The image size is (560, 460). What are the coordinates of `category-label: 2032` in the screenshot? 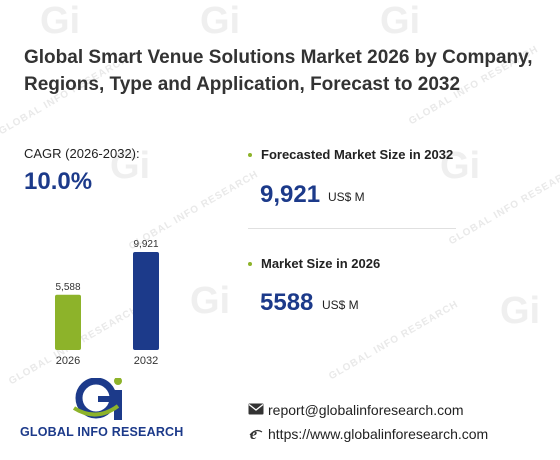 It's located at (146, 361).